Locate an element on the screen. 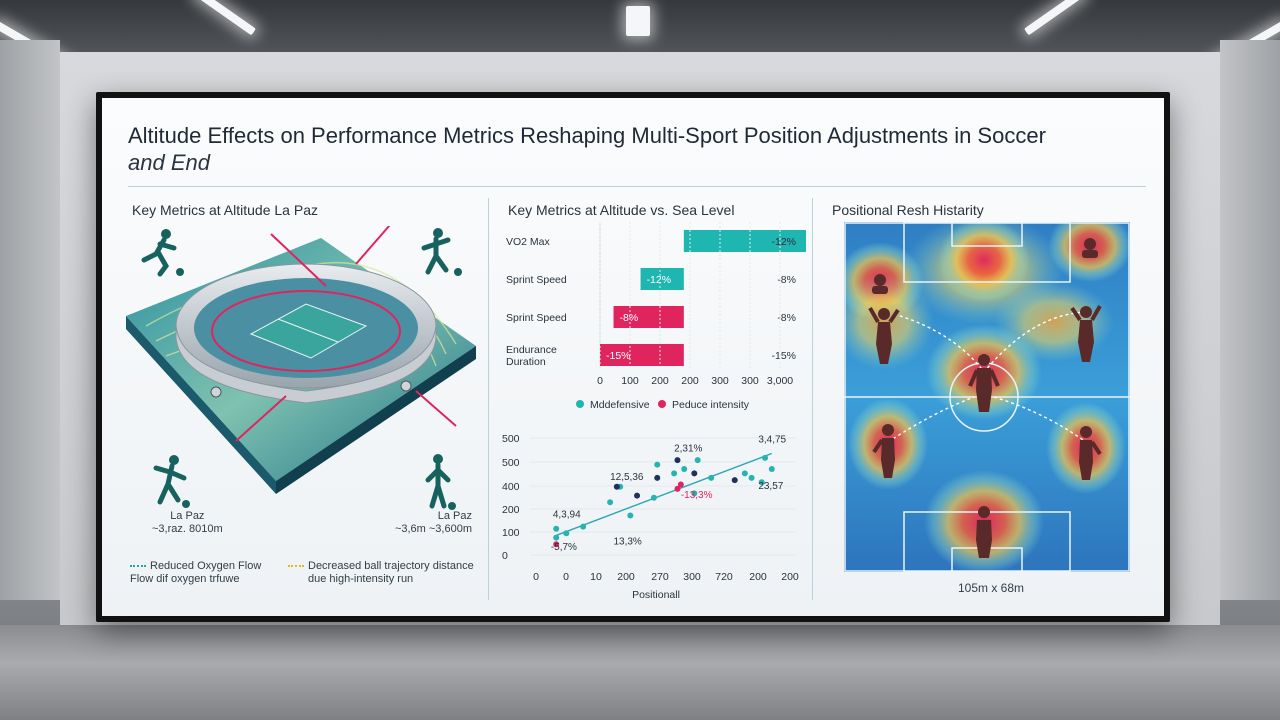 The width and height of the screenshot is (1280, 720). legend-text: due high-intensity run is located at coordinates (361, 579).